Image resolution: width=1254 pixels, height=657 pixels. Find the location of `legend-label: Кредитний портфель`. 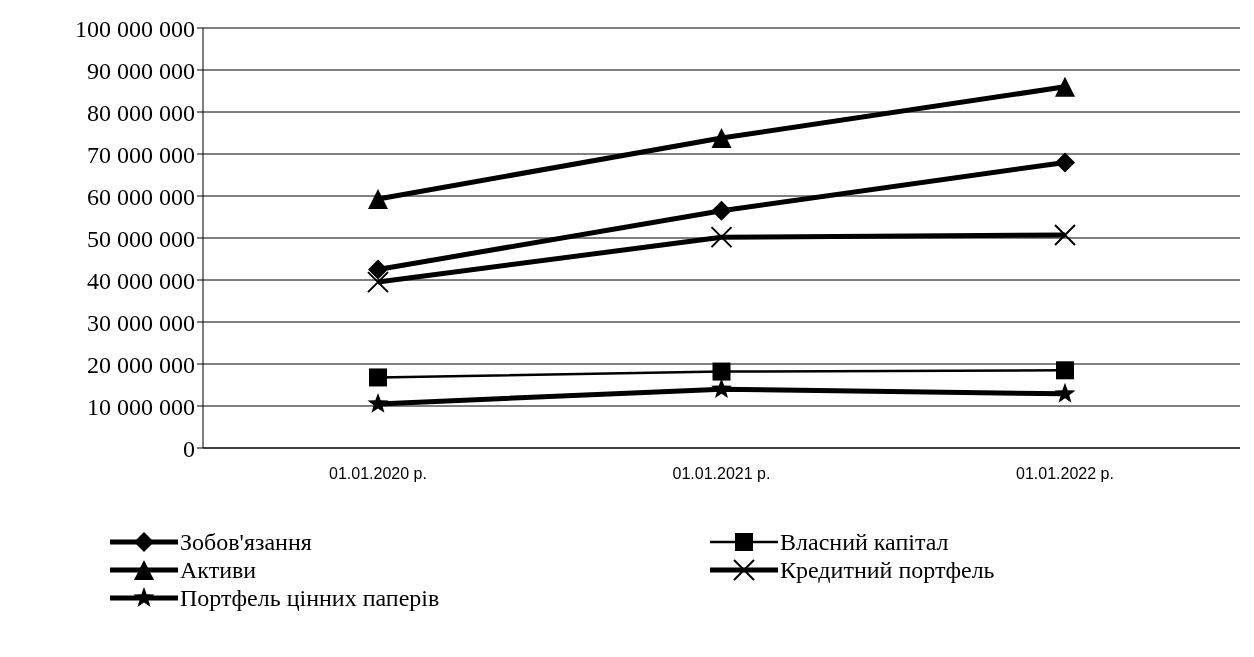

legend-label: Кредитний портфель is located at coordinates (887, 570).